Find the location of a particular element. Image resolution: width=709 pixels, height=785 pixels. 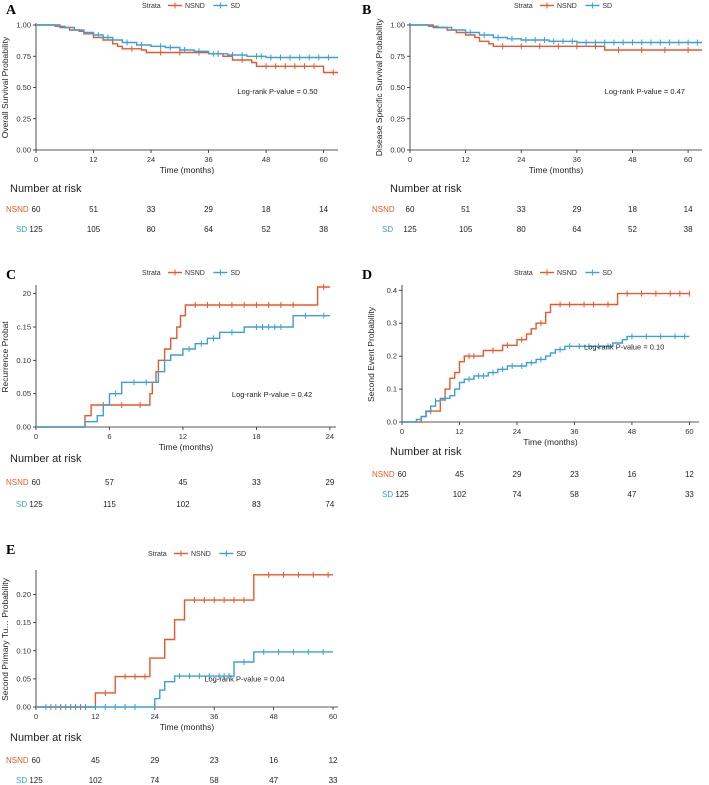

y-tick-label: 0.00 is located at coordinates (23, 707).